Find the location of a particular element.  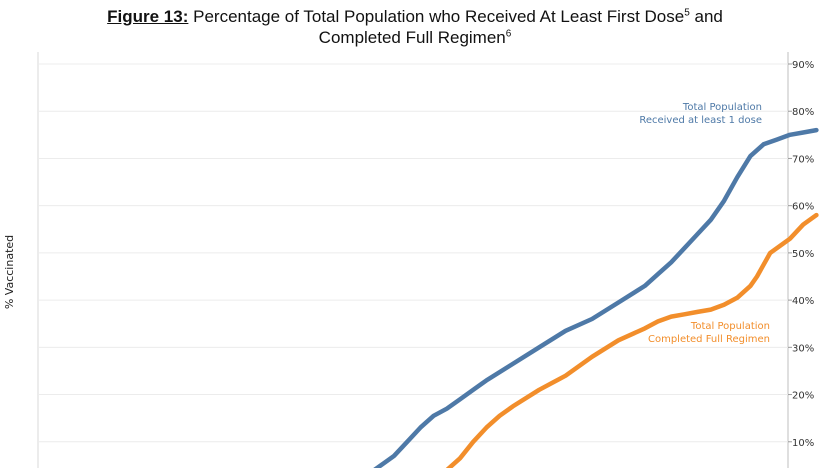

series-label-full-regimen: Total Population is located at coordinates (730, 326).